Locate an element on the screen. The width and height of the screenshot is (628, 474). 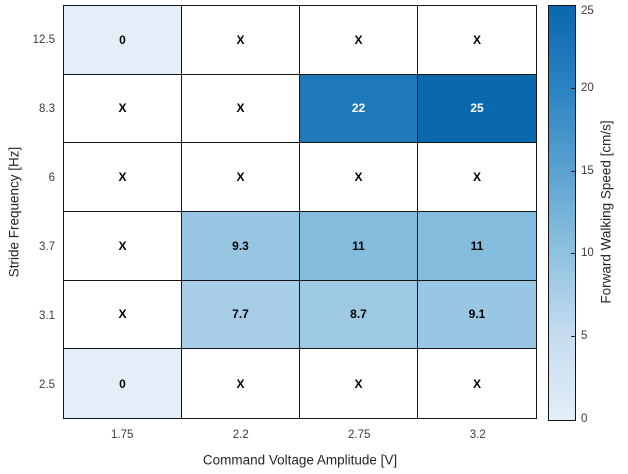
heatmap-cell: 7.7 is located at coordinates (241, 315).